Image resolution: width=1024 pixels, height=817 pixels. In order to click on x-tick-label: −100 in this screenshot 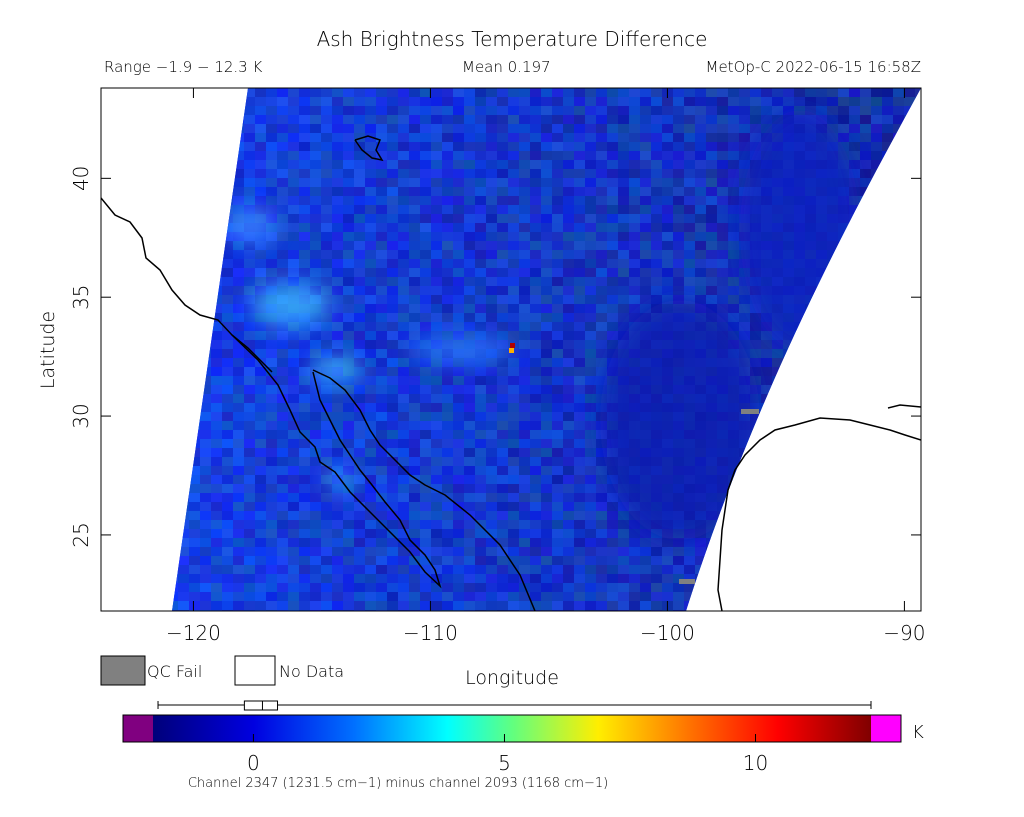, I will do `click(667, 633)`.